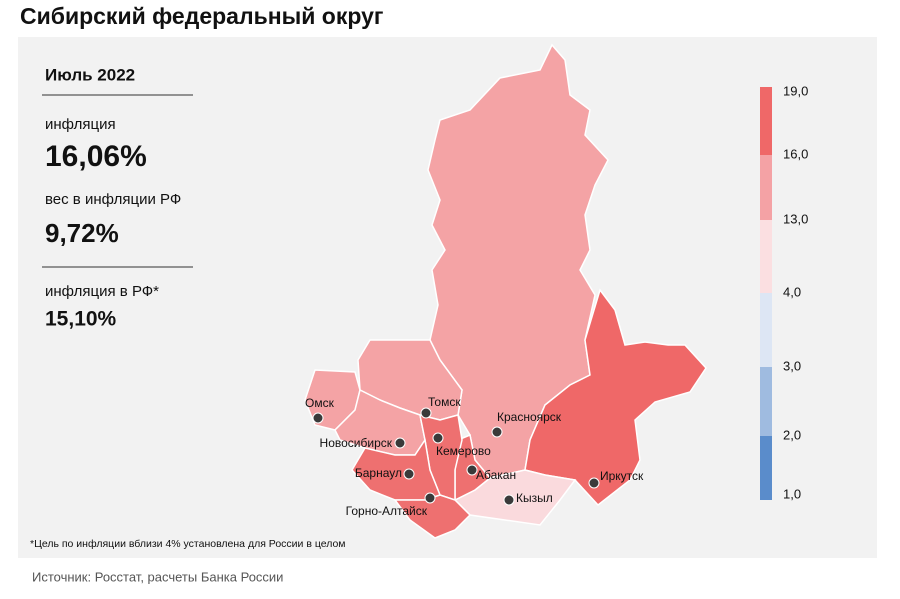 Image resolution: width=900 pixels, height=599 pixels. Describe the element at coordinates (320, 403) in the screenshot. I see `city-label: Омск` at that location.